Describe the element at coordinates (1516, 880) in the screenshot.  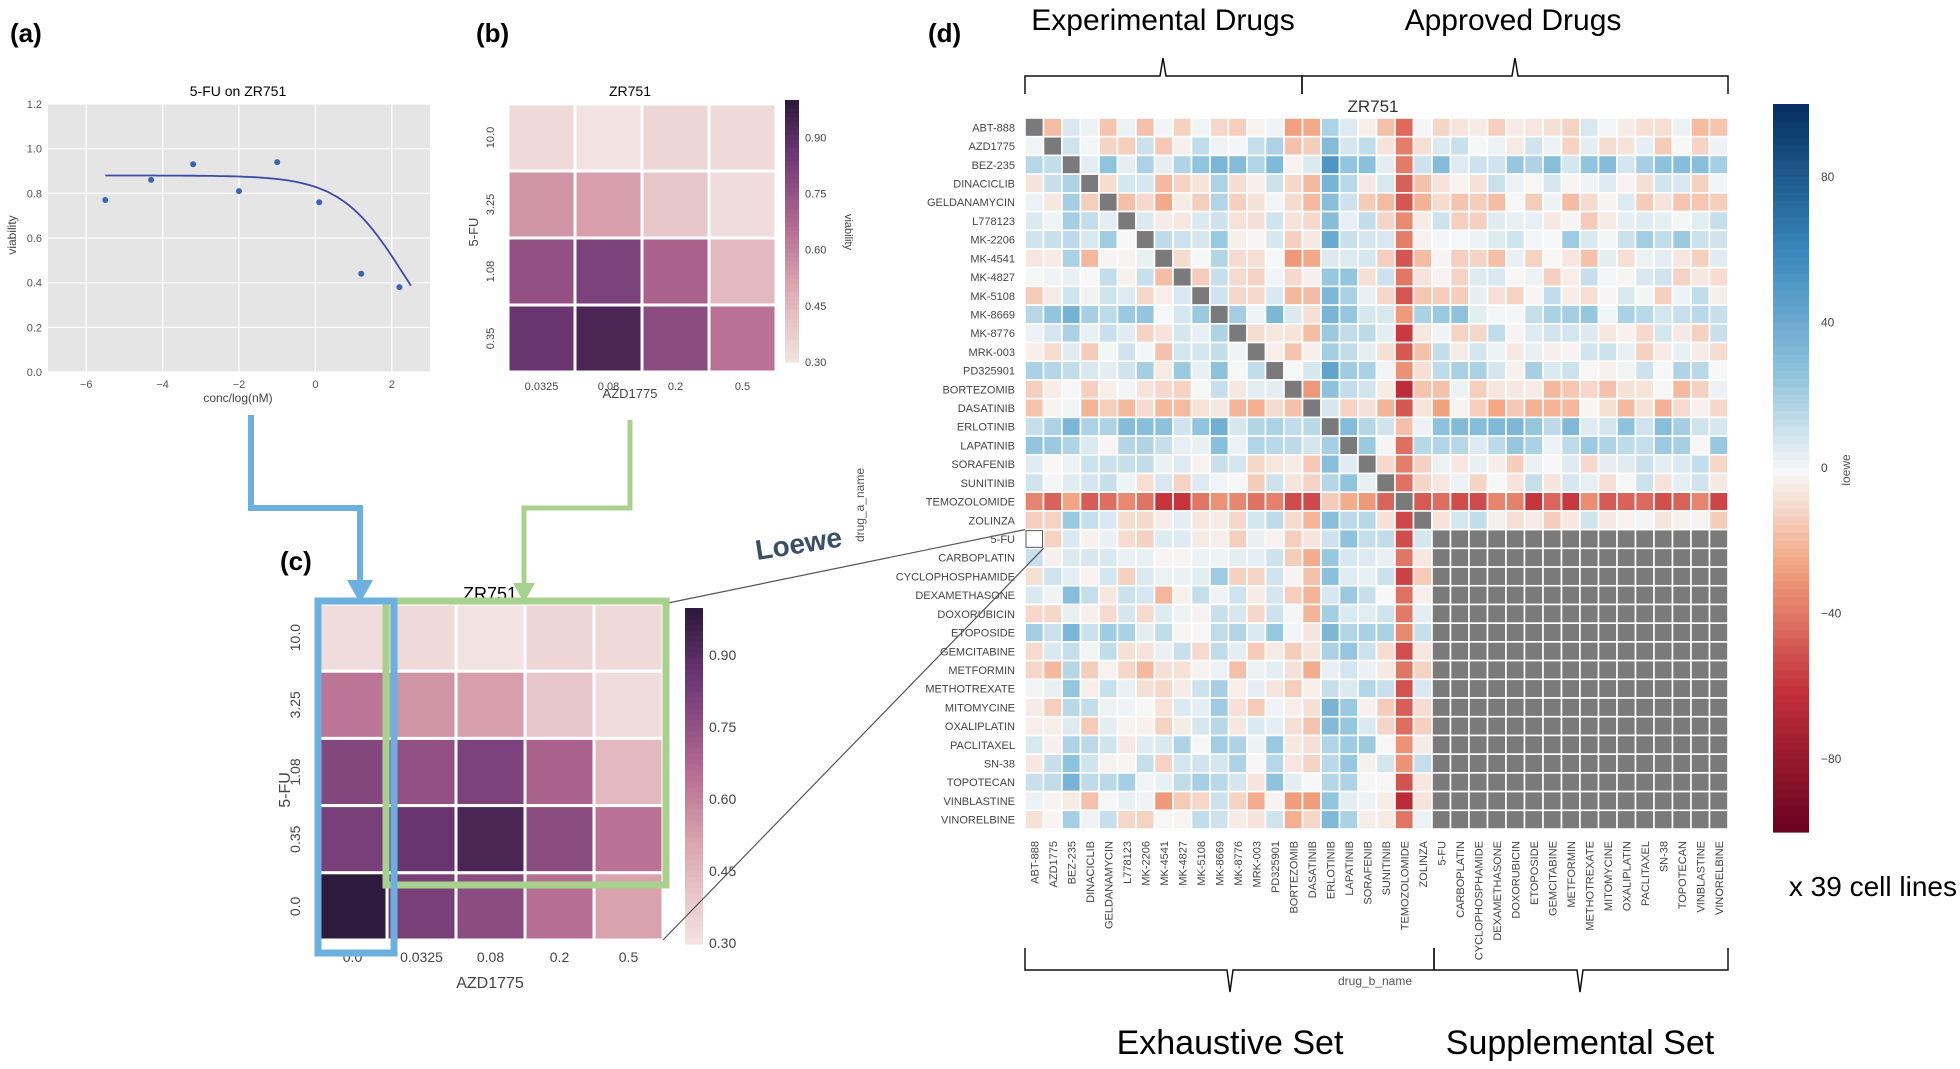
I see `loewe-col-label: DOXORUBICIN` at that location.